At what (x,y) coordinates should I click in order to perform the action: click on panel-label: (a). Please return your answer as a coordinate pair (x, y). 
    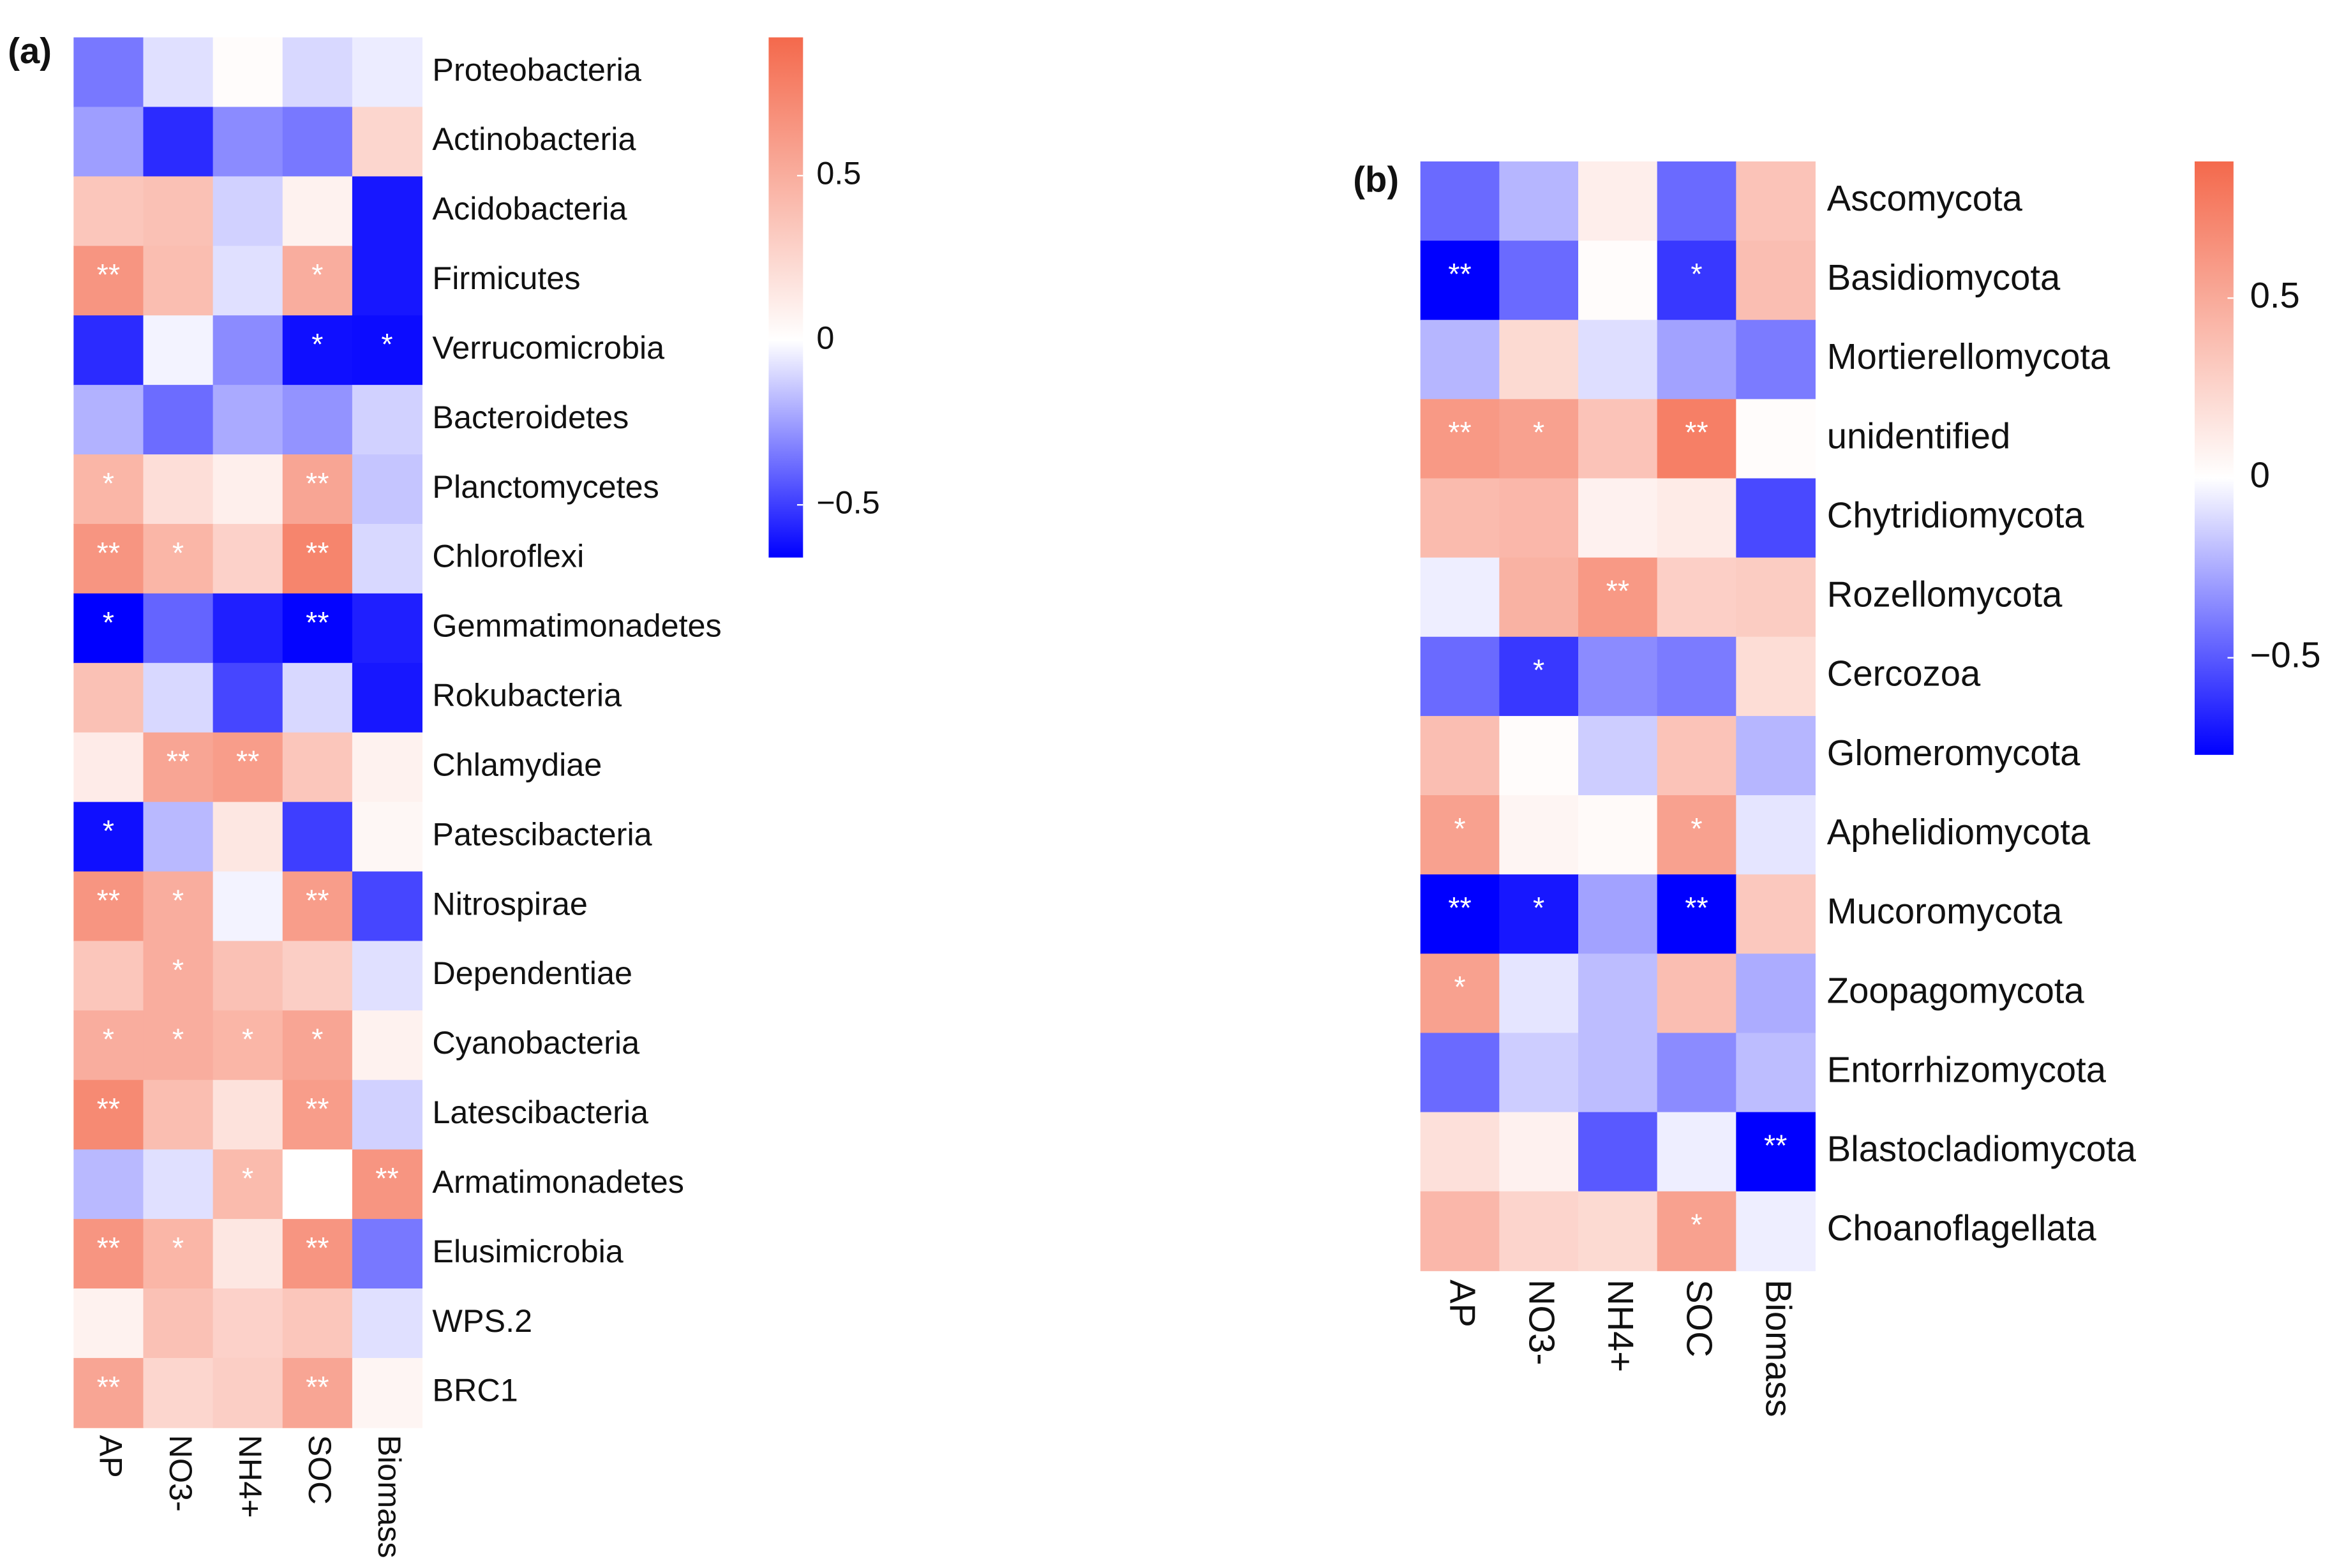
    Looking at the image, I should click on (30, 51).